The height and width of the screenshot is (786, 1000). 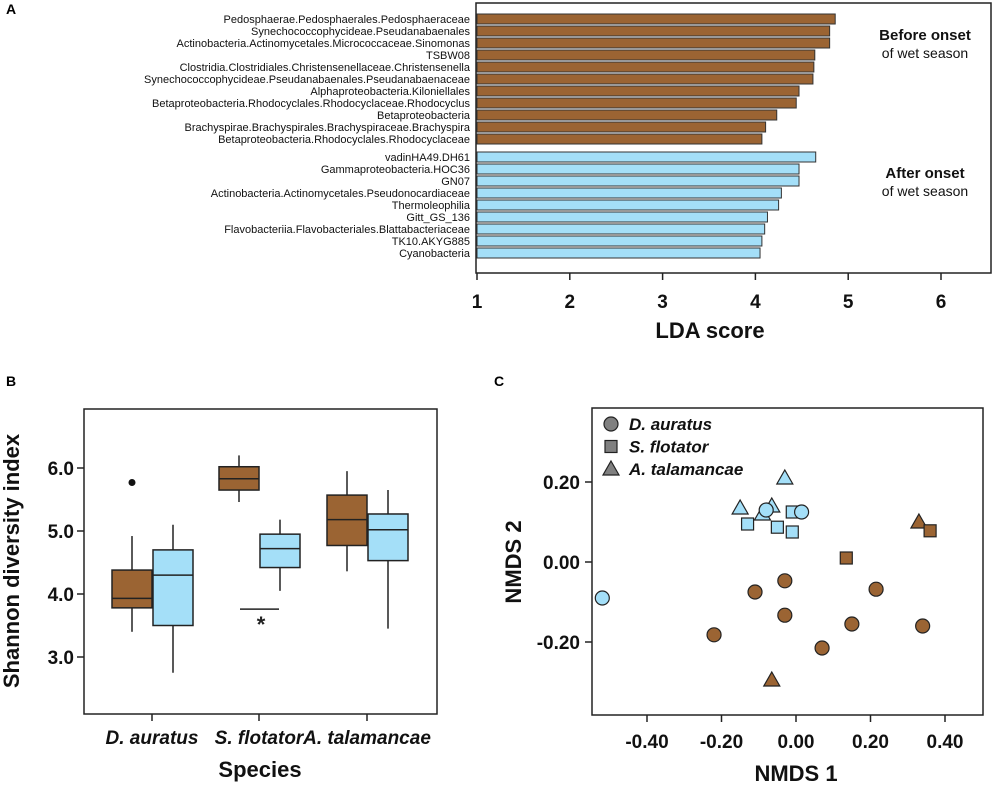 I want to click on taxon-label: TSBW08, so click(x=448, y=56).